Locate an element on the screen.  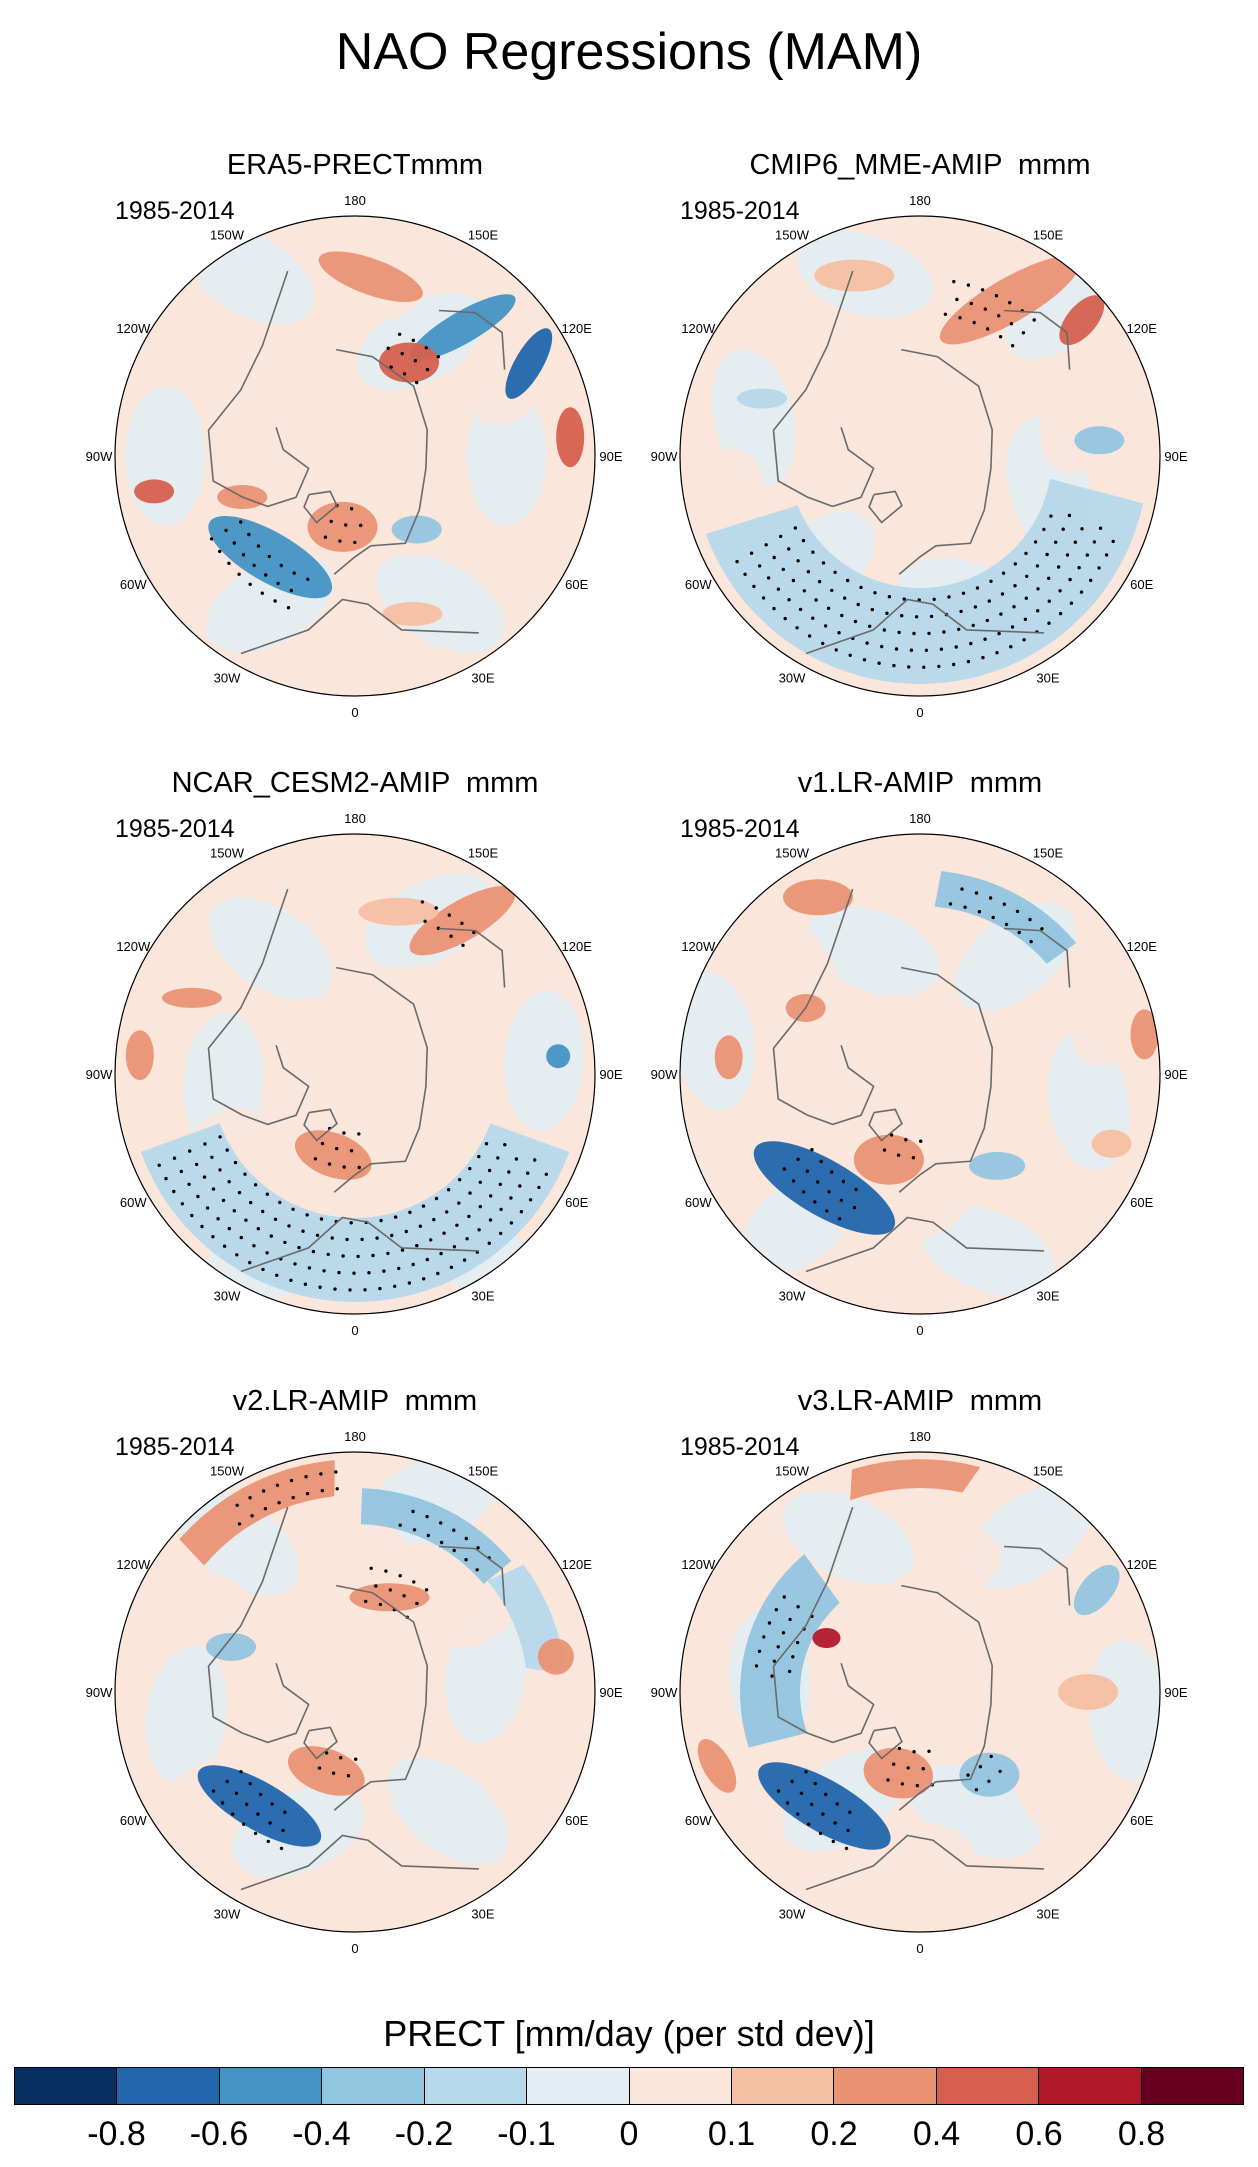
colorbar-box is located at coordinates (66, 2086).